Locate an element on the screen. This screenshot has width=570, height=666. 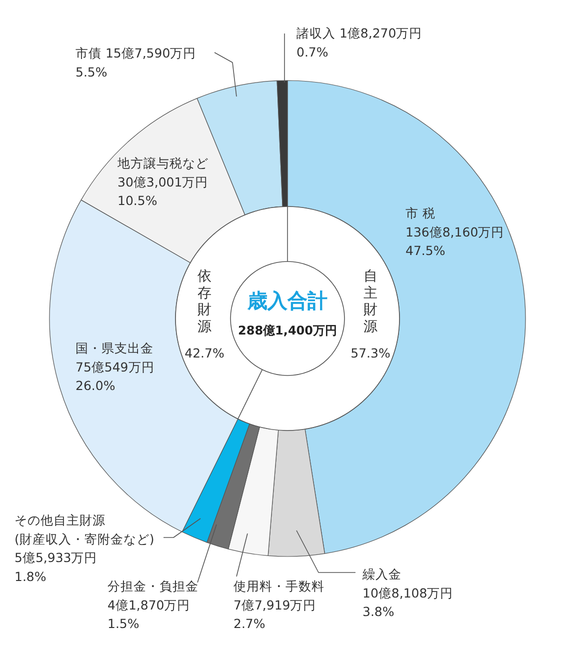
data-label: 7億7,919万円 2.7% is located at coordinates (275, 614).